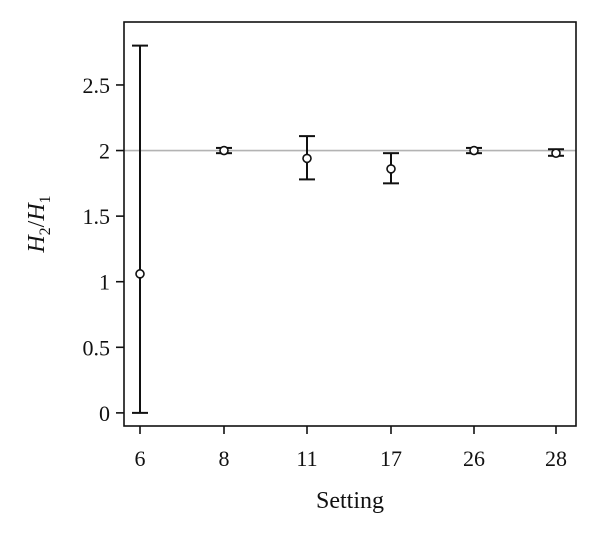  Describe the element at coordinates (224, 458) in the screenshot. I see `x-tick-label: 8` at that location.